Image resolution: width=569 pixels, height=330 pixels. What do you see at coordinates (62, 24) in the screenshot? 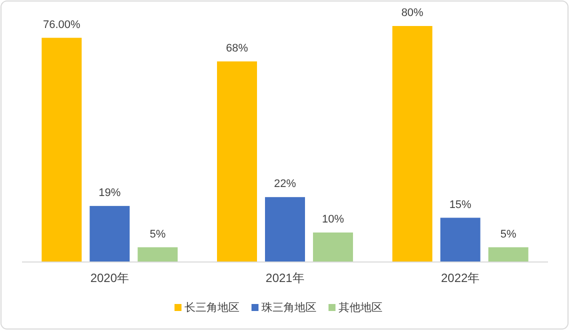
I see `data-label: 76.00%` at bounding box center [62, 24].